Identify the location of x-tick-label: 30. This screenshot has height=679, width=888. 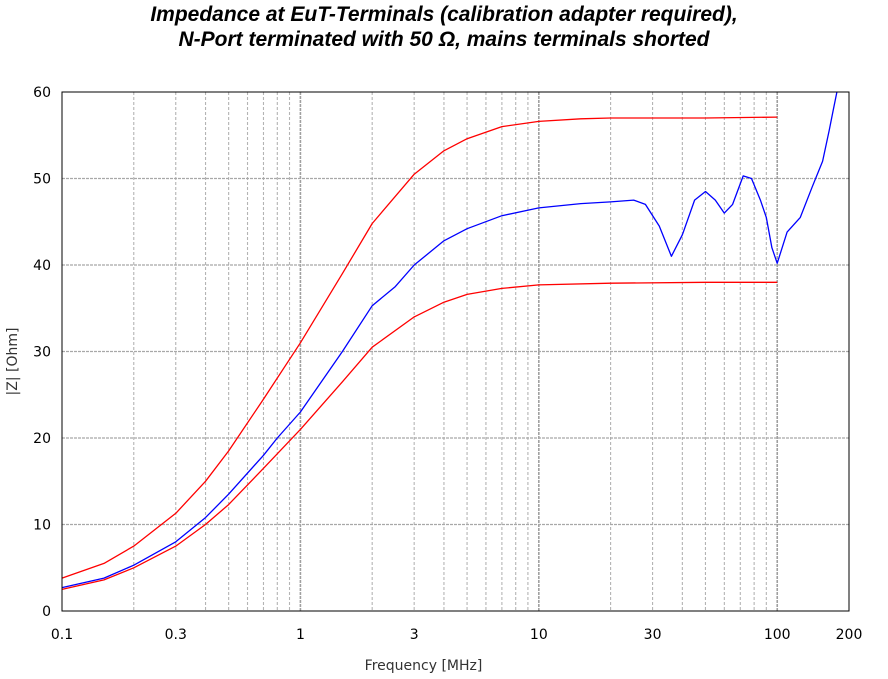
(653, 635).